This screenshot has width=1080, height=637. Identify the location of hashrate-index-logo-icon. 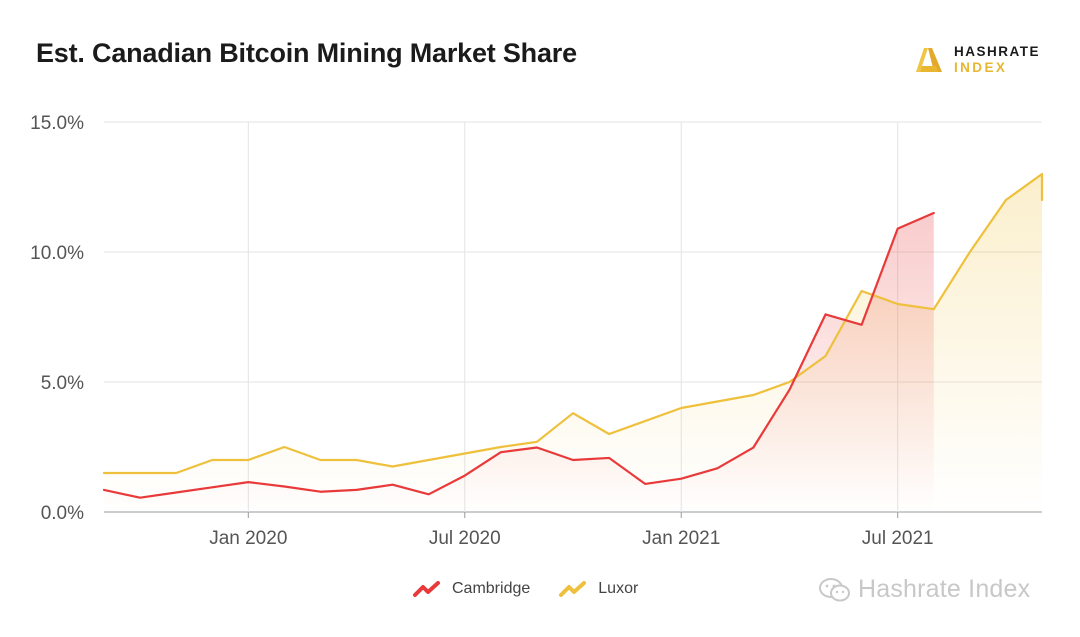
(929, 60).